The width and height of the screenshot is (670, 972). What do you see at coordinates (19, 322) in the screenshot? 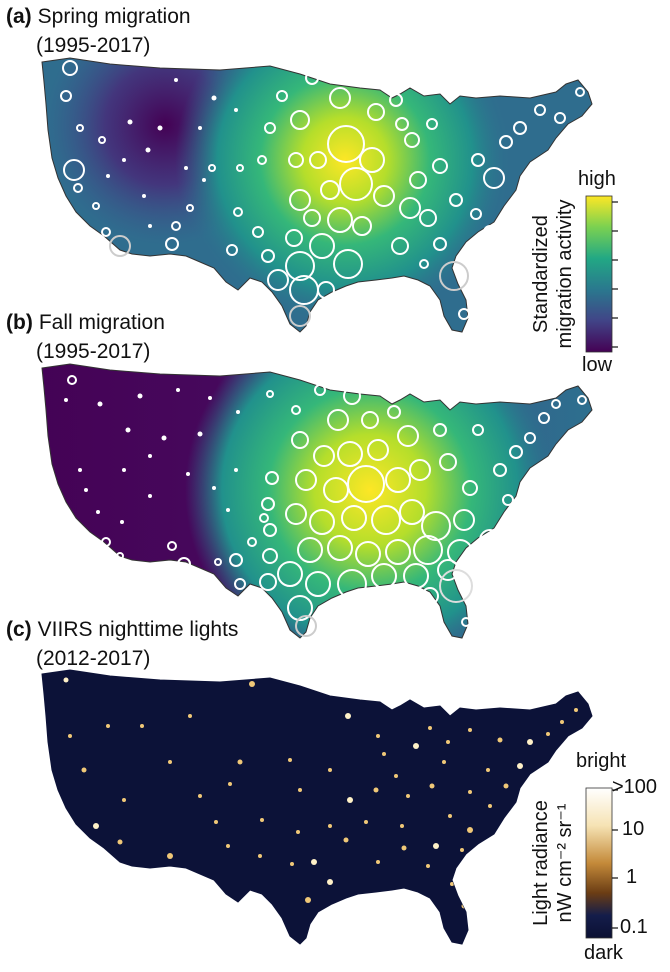
I see `panel-b-letter: (b)` at bounding box center [19, 322].